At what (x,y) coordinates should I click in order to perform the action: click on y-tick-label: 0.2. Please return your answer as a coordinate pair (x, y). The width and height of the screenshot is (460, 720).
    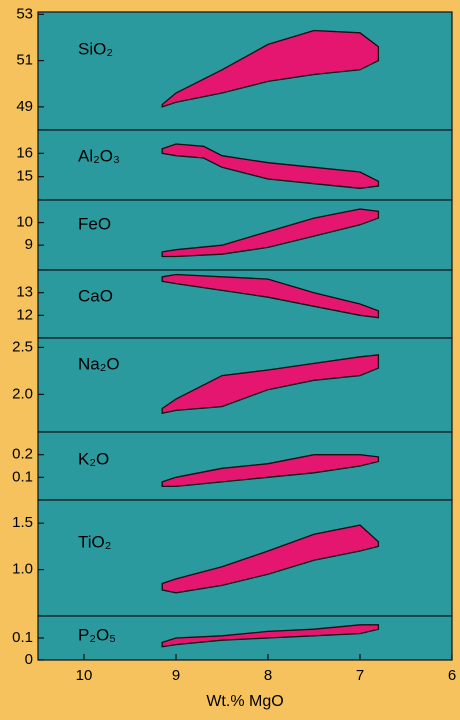
    Looking at the image, I should click on (22, 454).